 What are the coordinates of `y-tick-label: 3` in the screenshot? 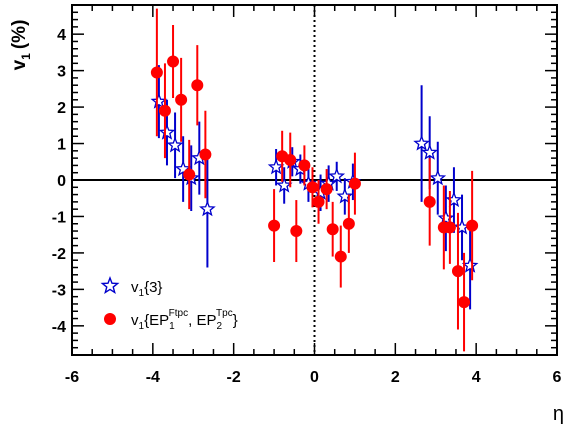 It's located at (61, 72).